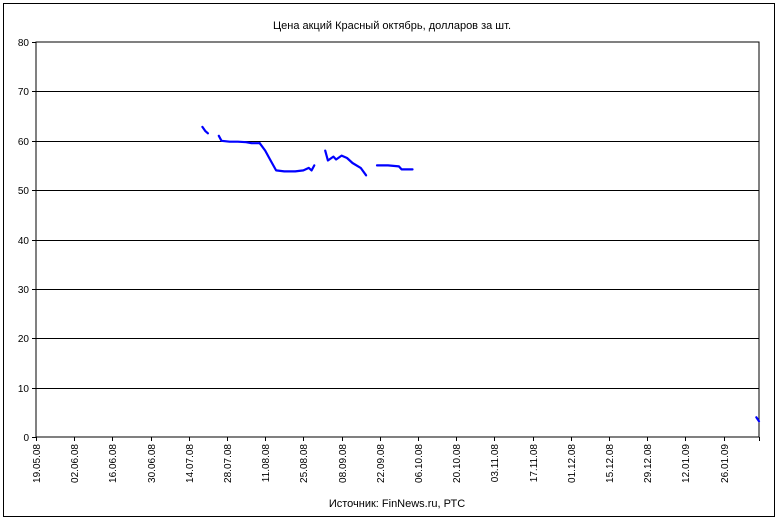 The width and height of the screenshot is (780, 523). Describe the element at coordinates (24, 43) in the screenshot. I see `y-tick-label: 80` at that location.